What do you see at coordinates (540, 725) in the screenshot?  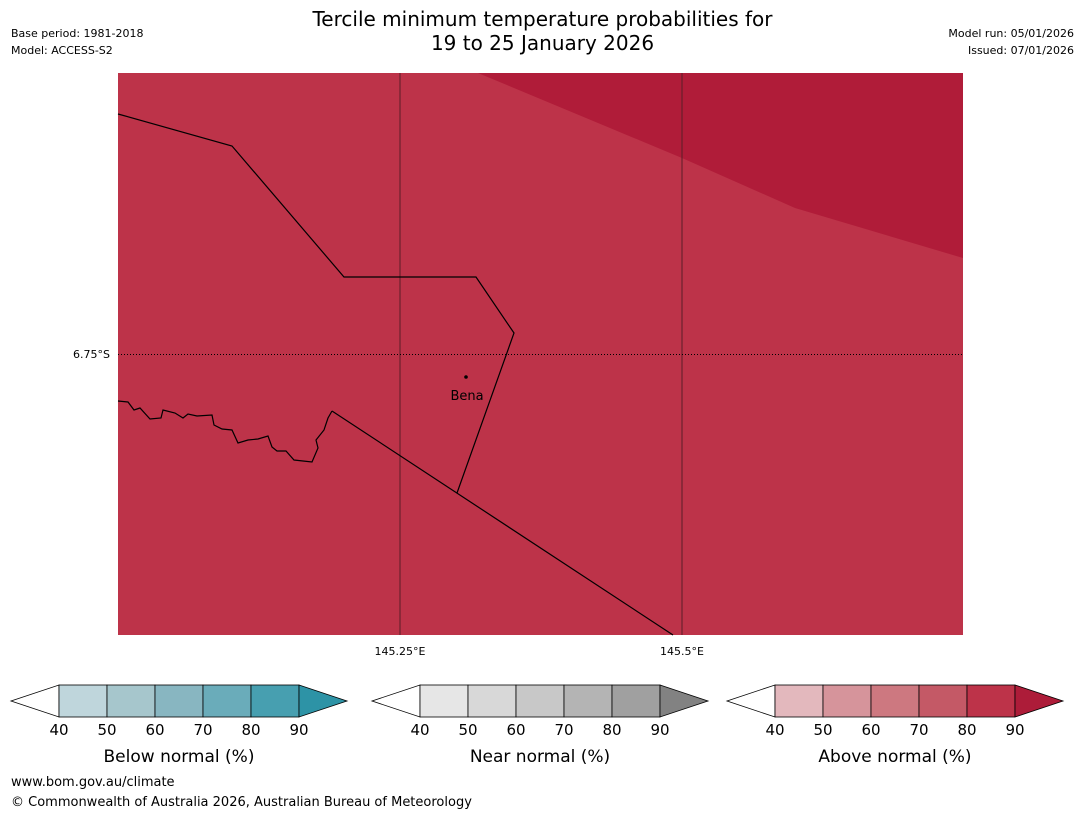 I see `colorbar-1: 40 50 60 70 80 90 Near normal (%)` at bounding box center [540, 725].